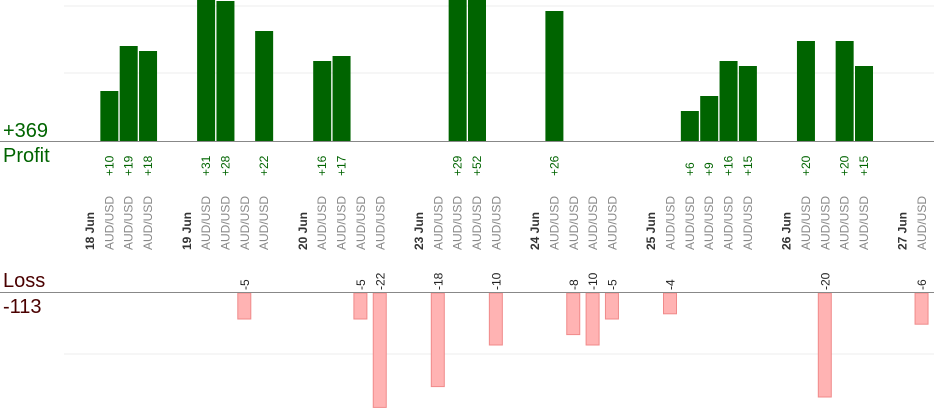  I want to click on profit-value-label: +17, so click(342, 165).